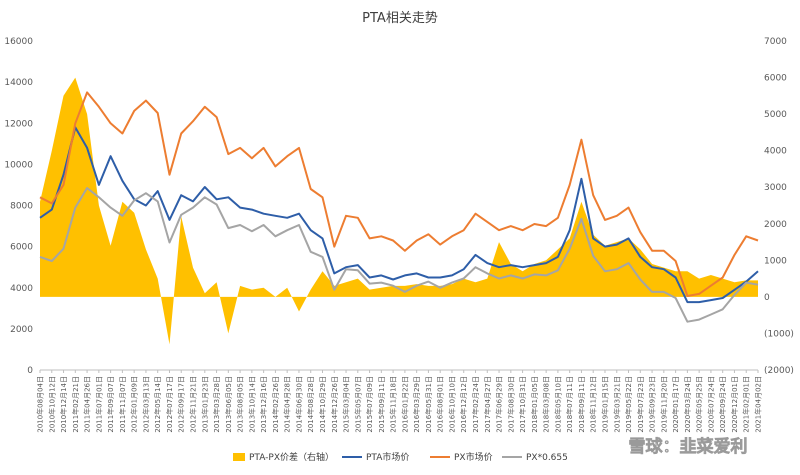 Image resolution: width=800 pixels, height=475 pixels. Describe the element at coordinates (652, 404) in the screenshot. I see `x-tick-label: 2019年09月23日` at that location.